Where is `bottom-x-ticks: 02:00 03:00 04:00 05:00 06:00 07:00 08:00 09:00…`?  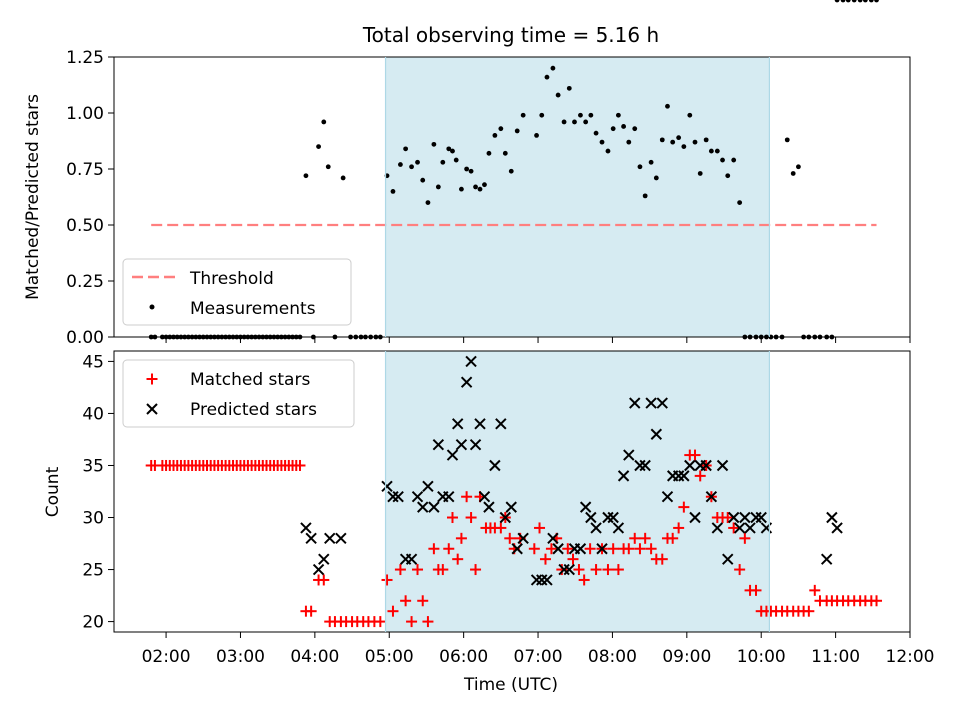 bottom-x-ticks: 02:00 03:00 04:00 05:00 06:00 07:00 08:00 09:00… is located at coordinates (538, 649).